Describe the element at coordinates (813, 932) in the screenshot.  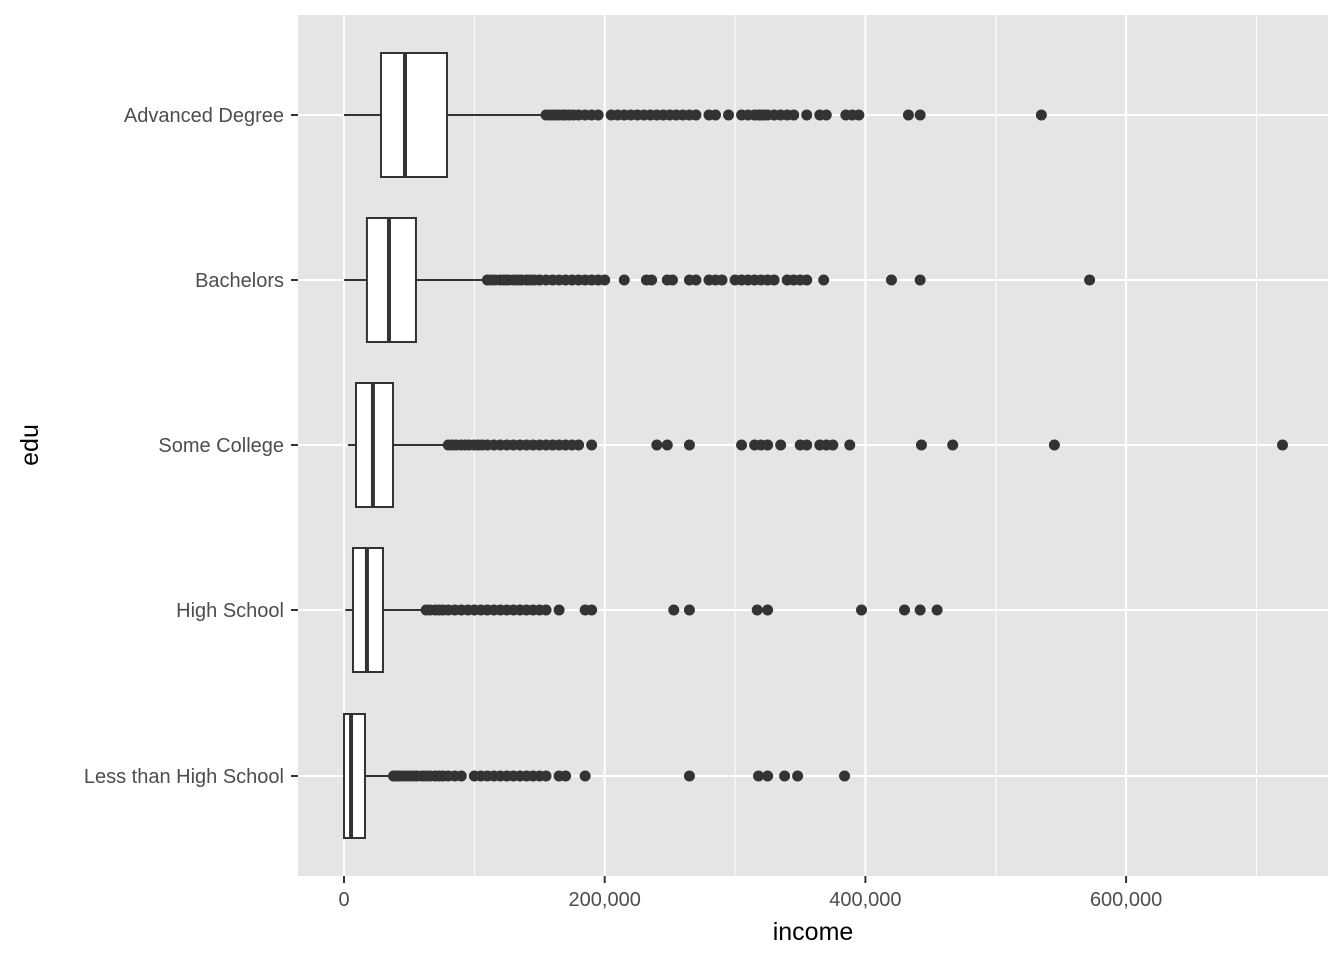
I see `x-axis-title: income` at that location.